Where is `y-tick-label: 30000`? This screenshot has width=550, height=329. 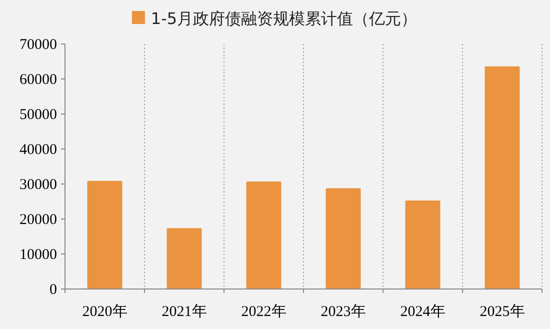
y-tick-label: 30000 is located at coordinates (38, 185).